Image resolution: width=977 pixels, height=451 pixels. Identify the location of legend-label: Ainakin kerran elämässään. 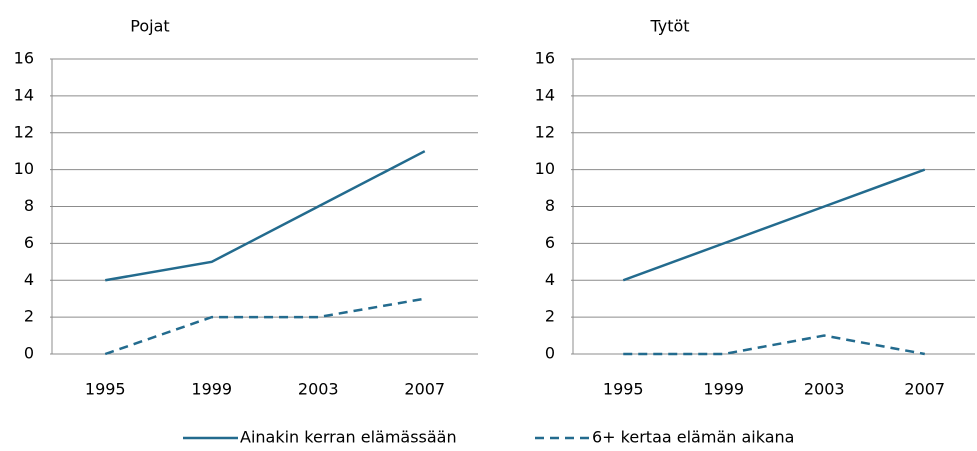
(348, 437).